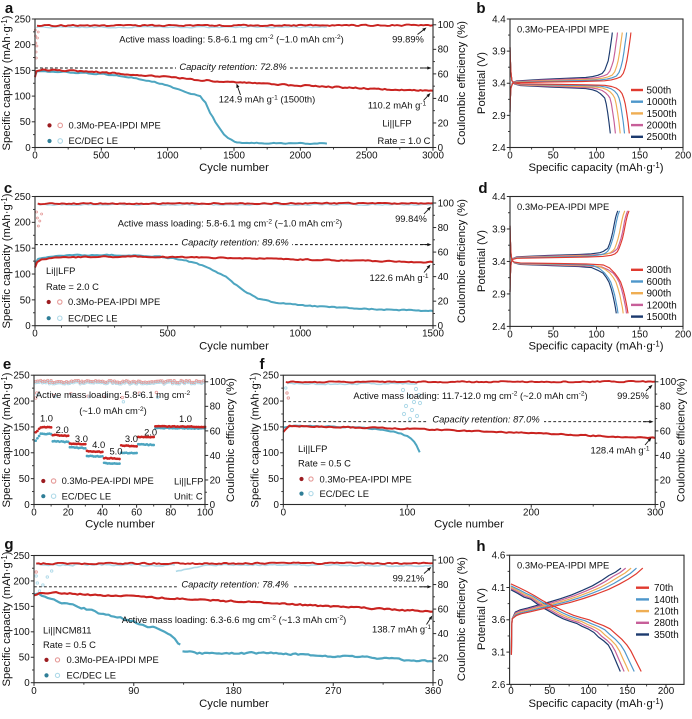 Image resolution: width=692 pixels, height=719 pixels. I want to click on svg-text: Rate = 1.0 C, so click(404, 140).